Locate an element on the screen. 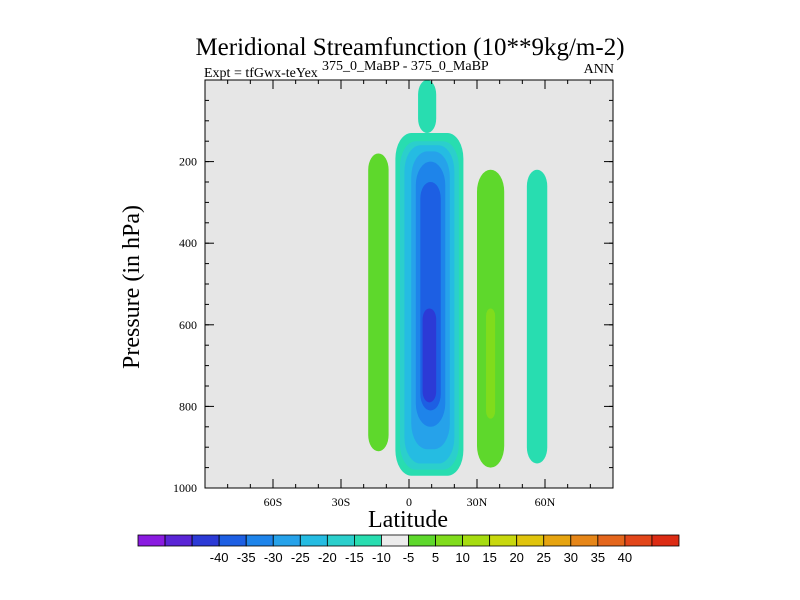  colorbar-label: 5 is located at coordinates (435, 557).